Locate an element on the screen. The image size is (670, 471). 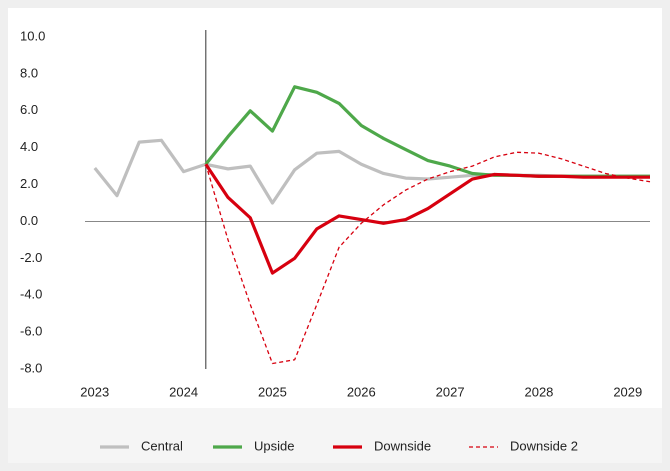
y-tick-label: 0.0 is located at coordinates (29, 220).